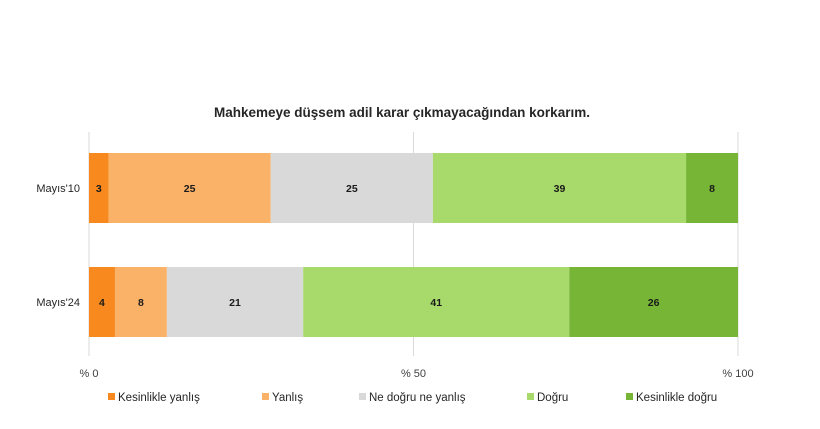  I want to click on data-label: 26, so click(654, 303).